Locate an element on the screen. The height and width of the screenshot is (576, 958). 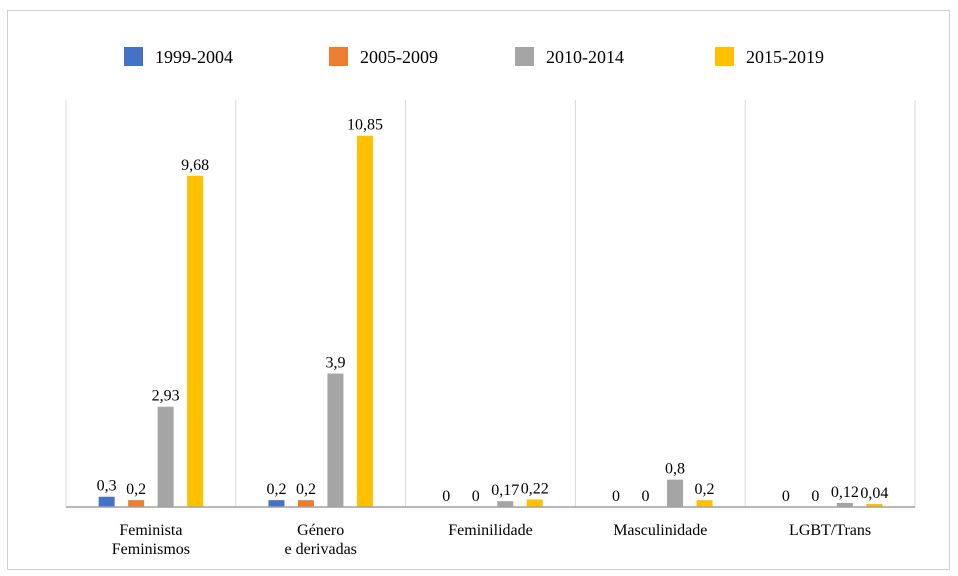
category-label: Masculinidade is located at coordinates (660, 530).